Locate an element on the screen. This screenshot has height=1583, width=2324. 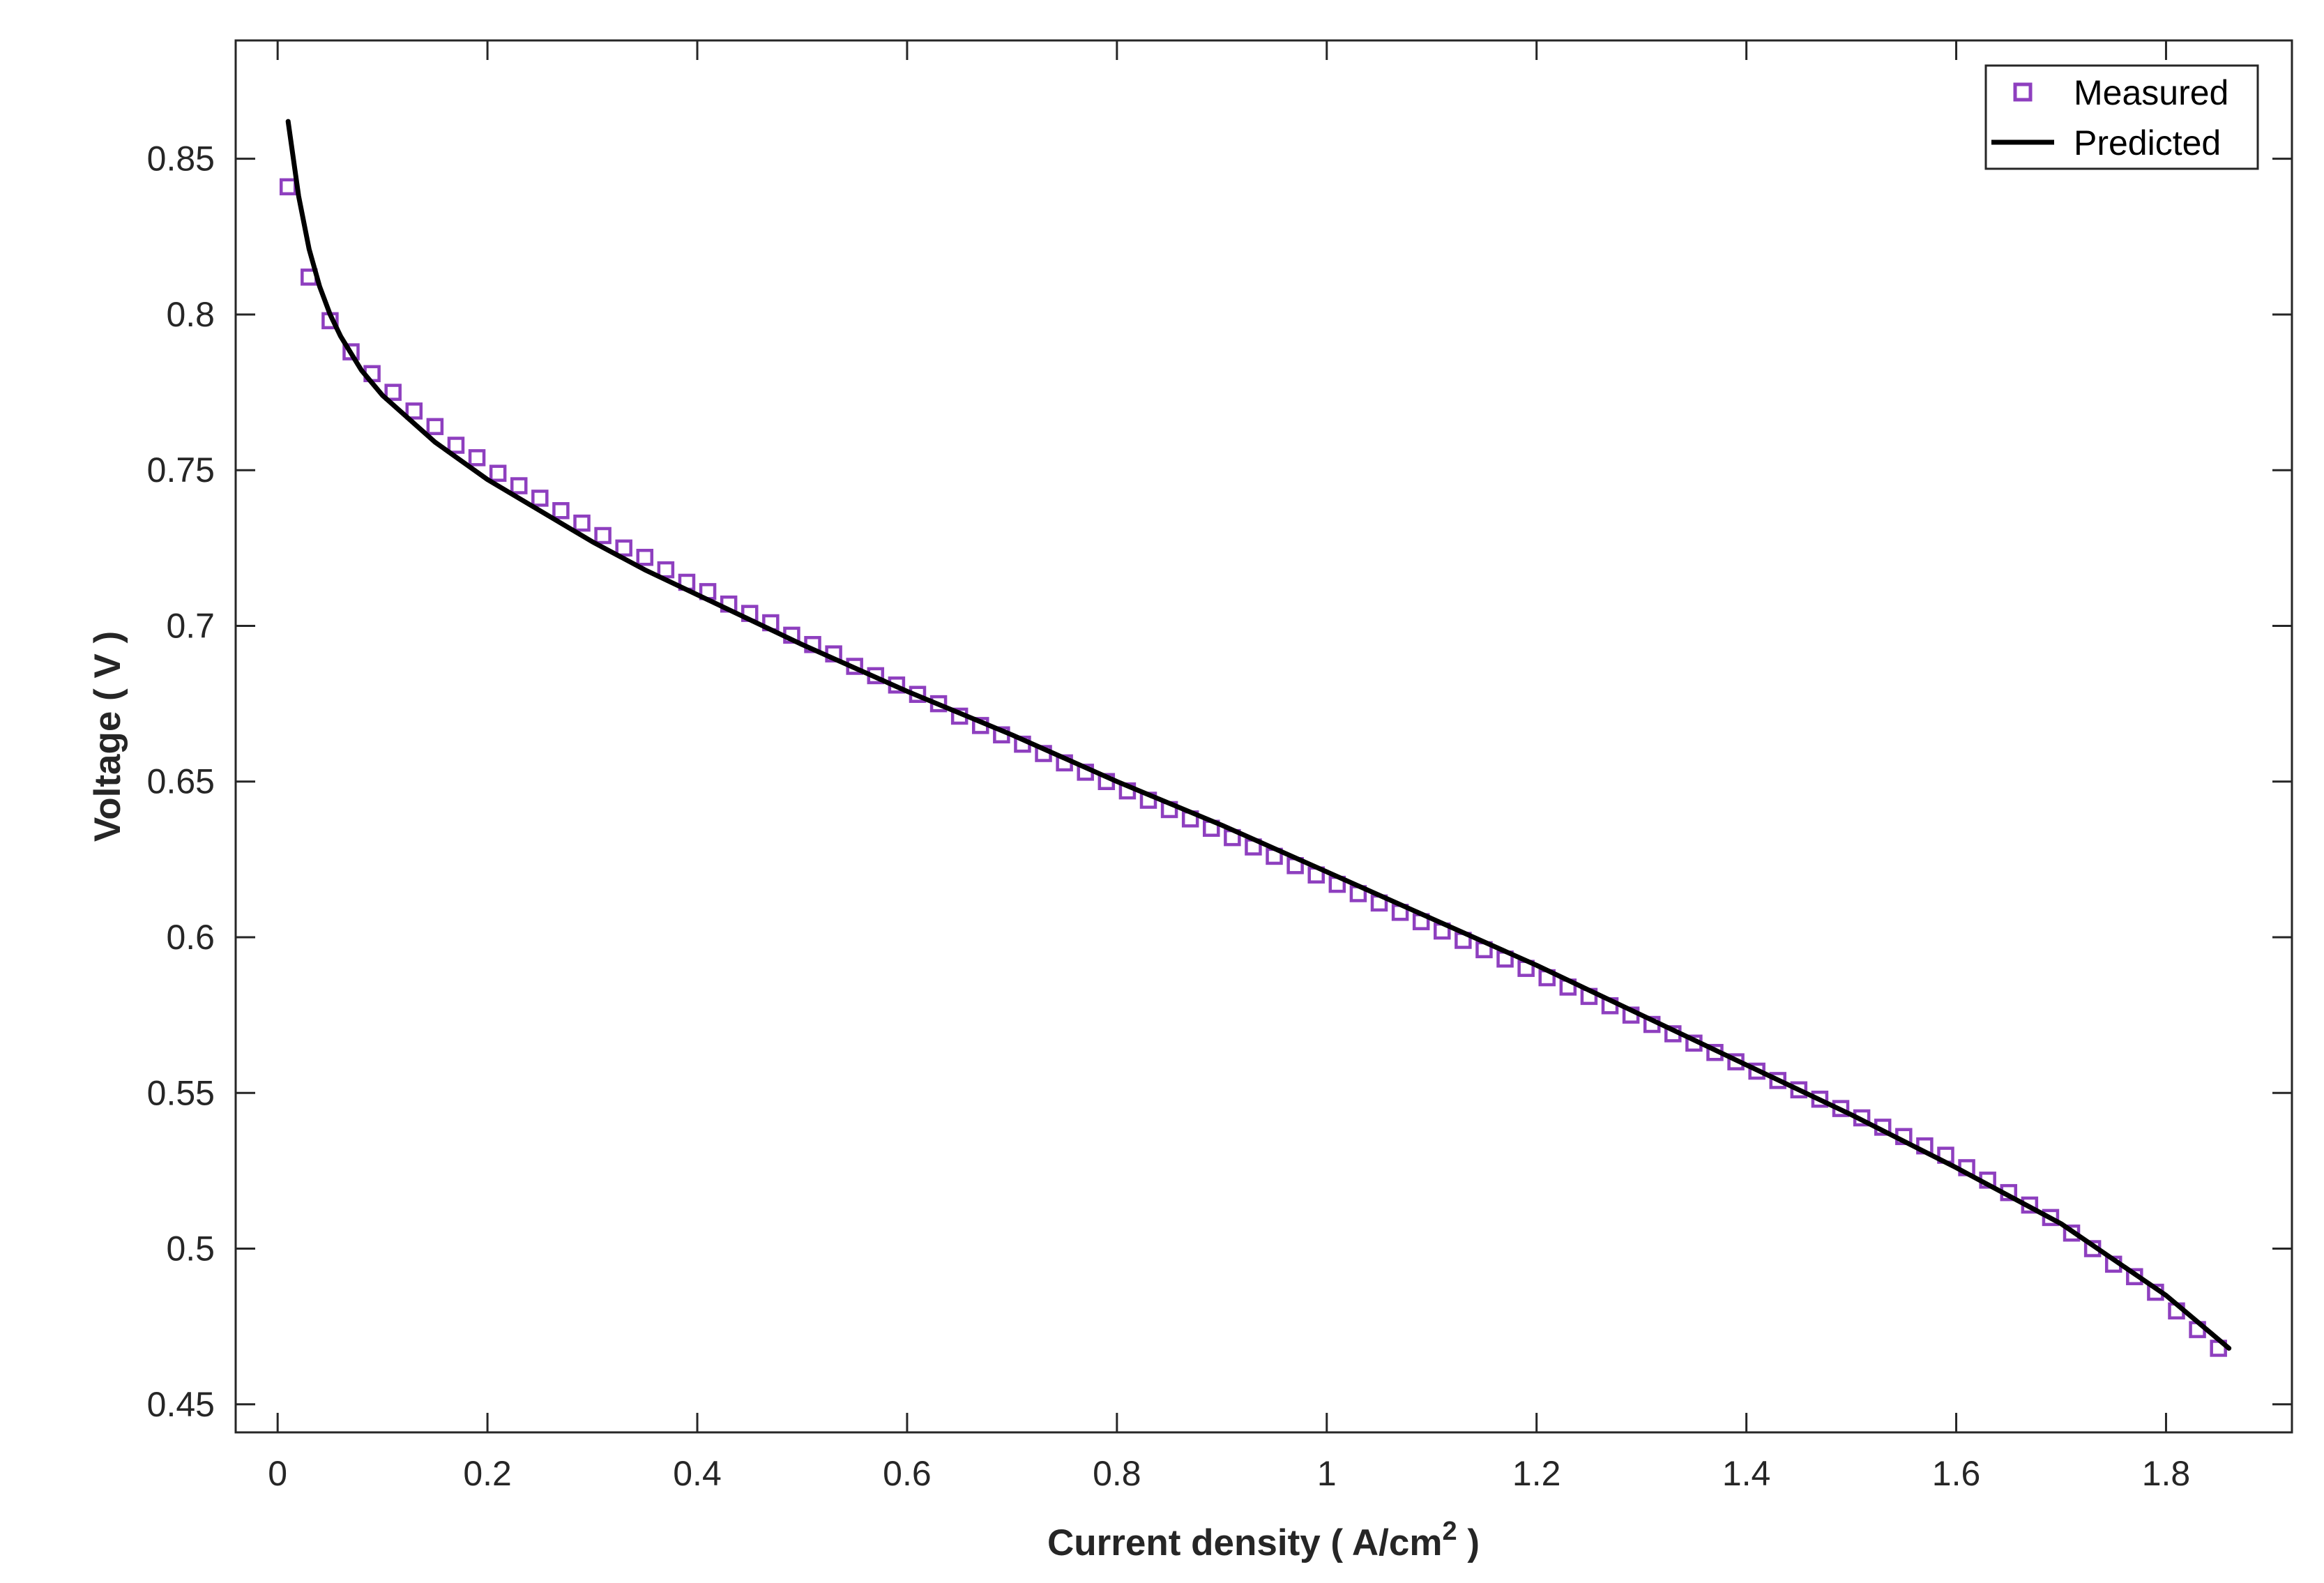
y-tick-label: 0.75 is located at coordinates (181, 470).